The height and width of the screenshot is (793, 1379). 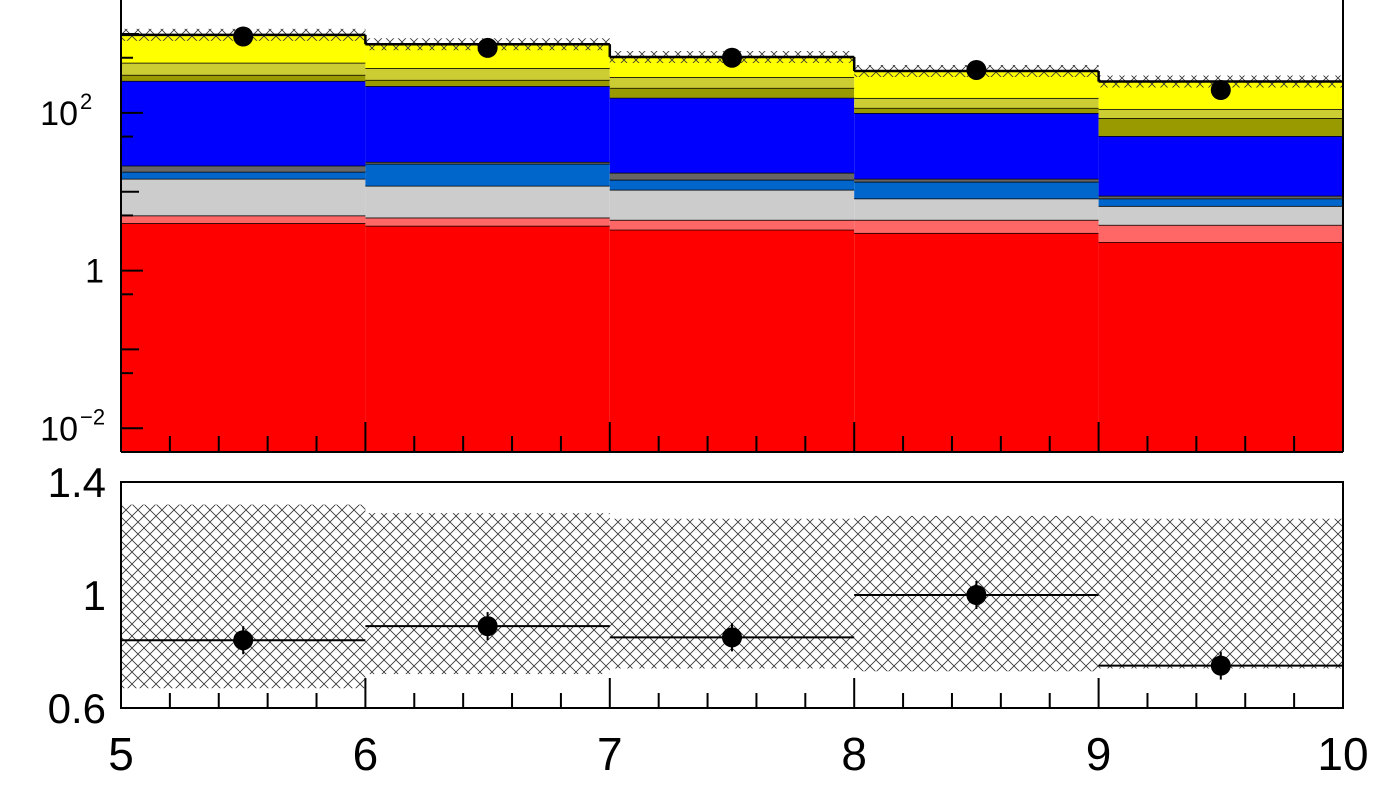 What do you see at coordinates (610, 754) in the screenshot?
I see `x-tick-label: 7` at bounding box center [610, 754].